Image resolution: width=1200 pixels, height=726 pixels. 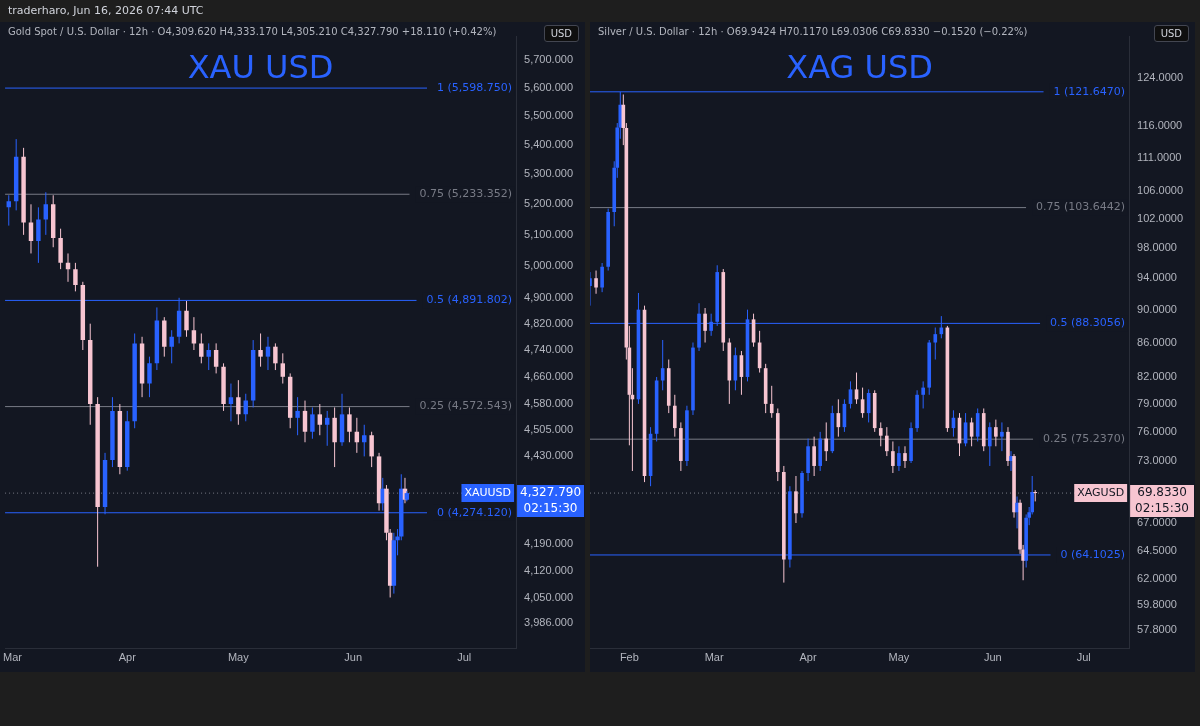 What do you see at coordinates (813, 31) in the screenshot?
I see `chart-subtitle: Silver / U.S. Dollar · 12h · O69.9424 H70.1170 L69.0306 C69.8330 −0.1520 (−0.22%)` at bounding box center [813, 31].